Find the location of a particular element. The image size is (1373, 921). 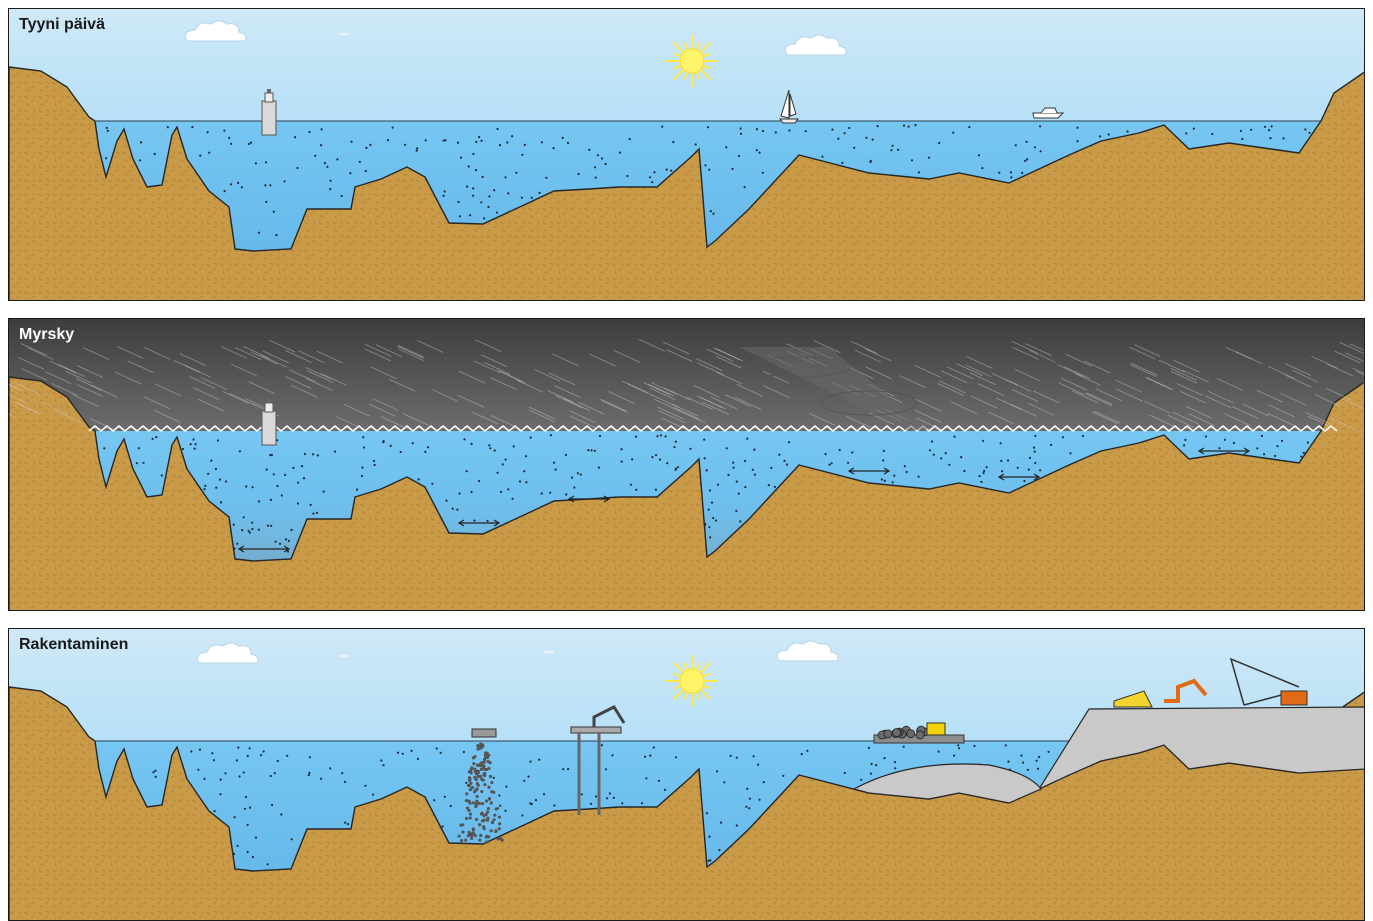

panel-title: Tyyni päivä is located at coordinates (62, 24).